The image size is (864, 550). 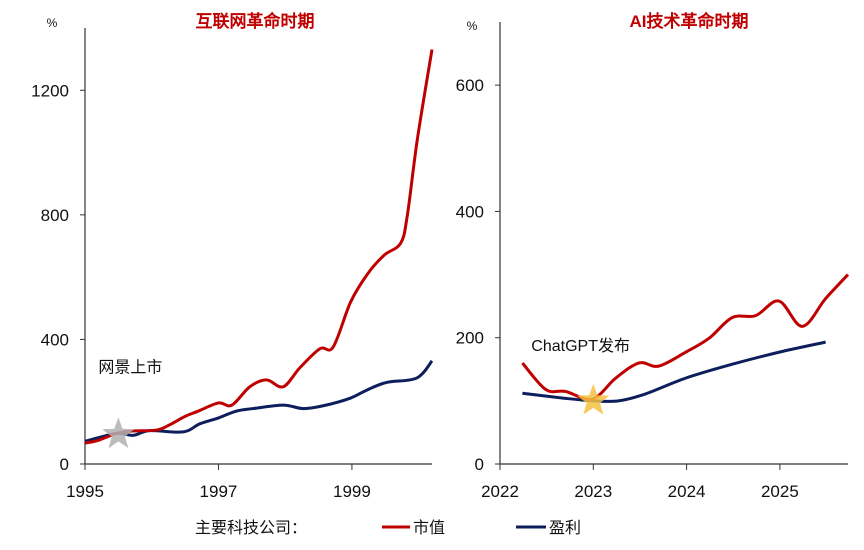 I want to click on legend: 主要科技公司： 市值 盈利, so click(x=388, y=528).